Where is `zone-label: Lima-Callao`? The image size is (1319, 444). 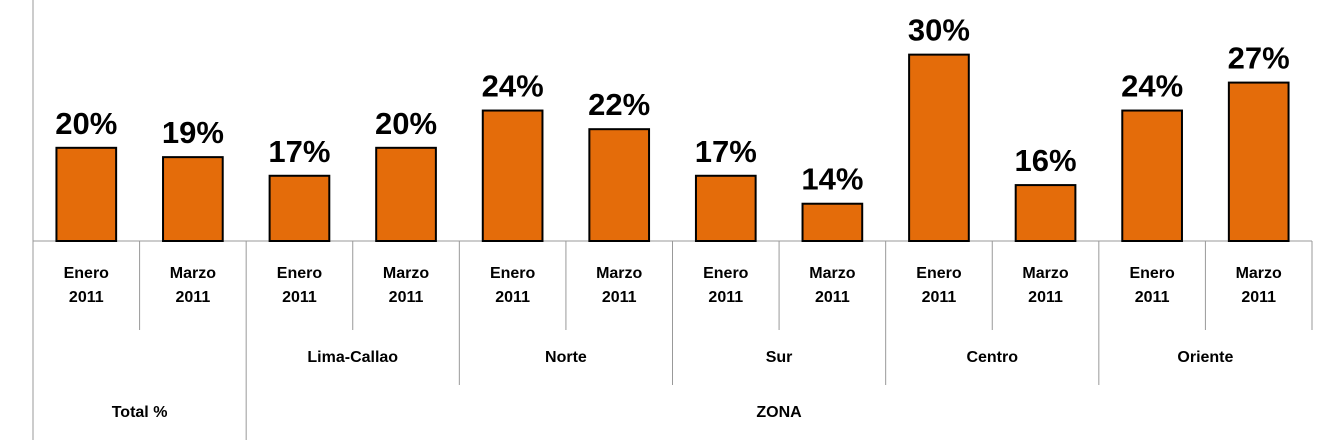
zone-label: Lima-Callao is located at coordinates (353, 357).